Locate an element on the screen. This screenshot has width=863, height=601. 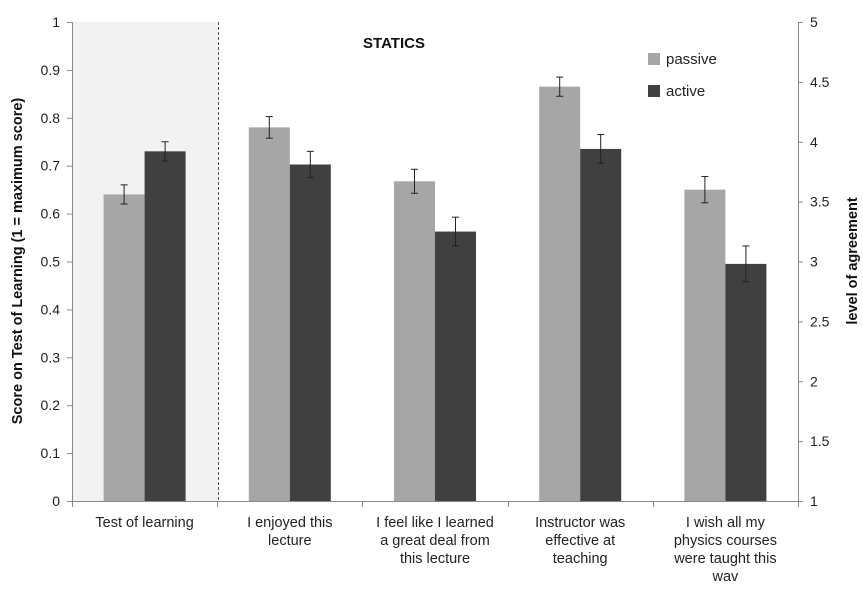
left-tick-label: 0.1 is located at coordinates (51, 453).